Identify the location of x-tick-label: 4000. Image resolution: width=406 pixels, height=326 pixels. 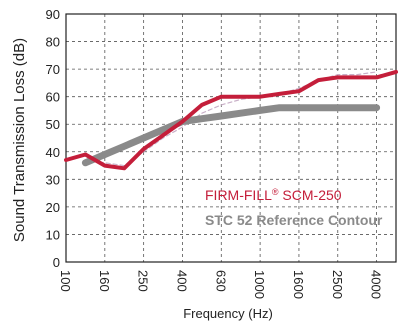
(376, 284).